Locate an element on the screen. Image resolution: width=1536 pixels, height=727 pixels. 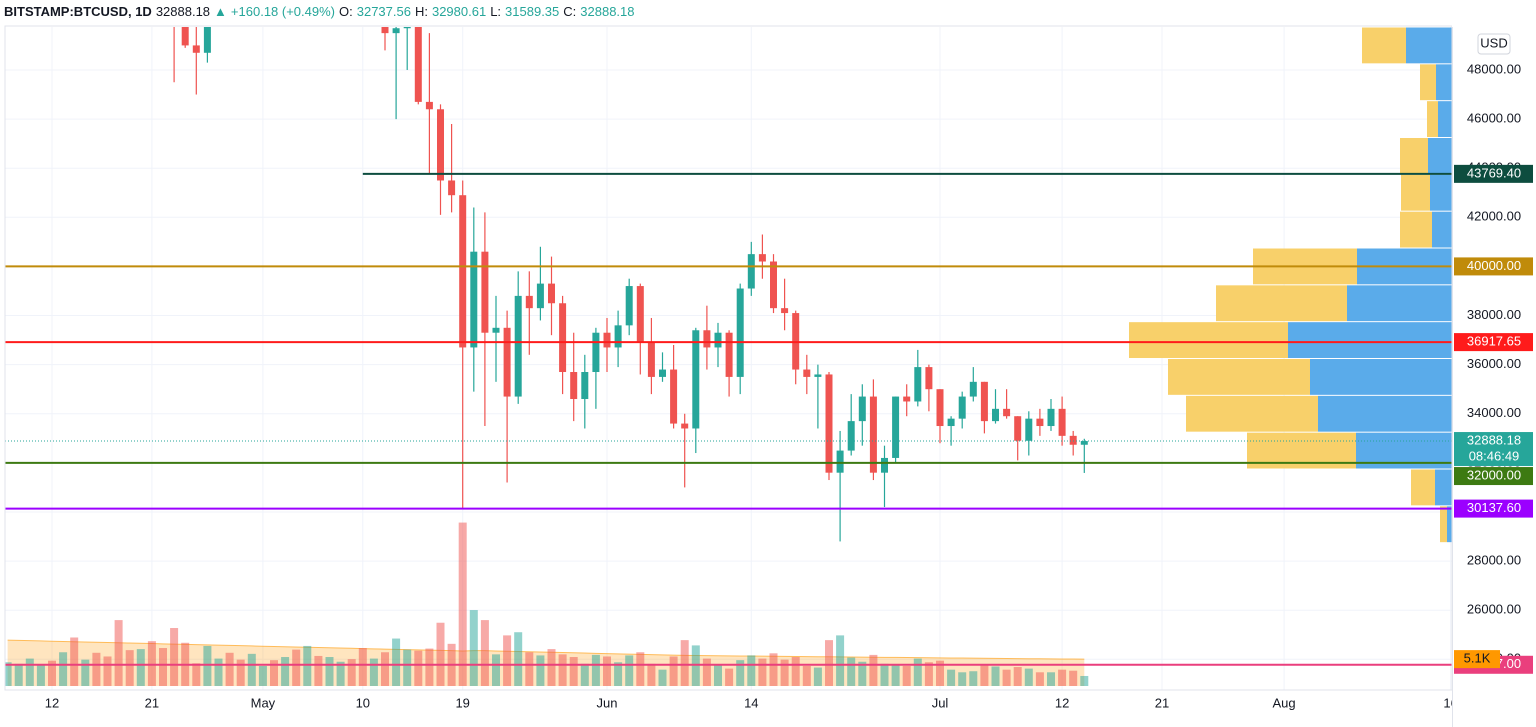
y-tick-label: 28000.00 is located at coordinates (1494, 560).